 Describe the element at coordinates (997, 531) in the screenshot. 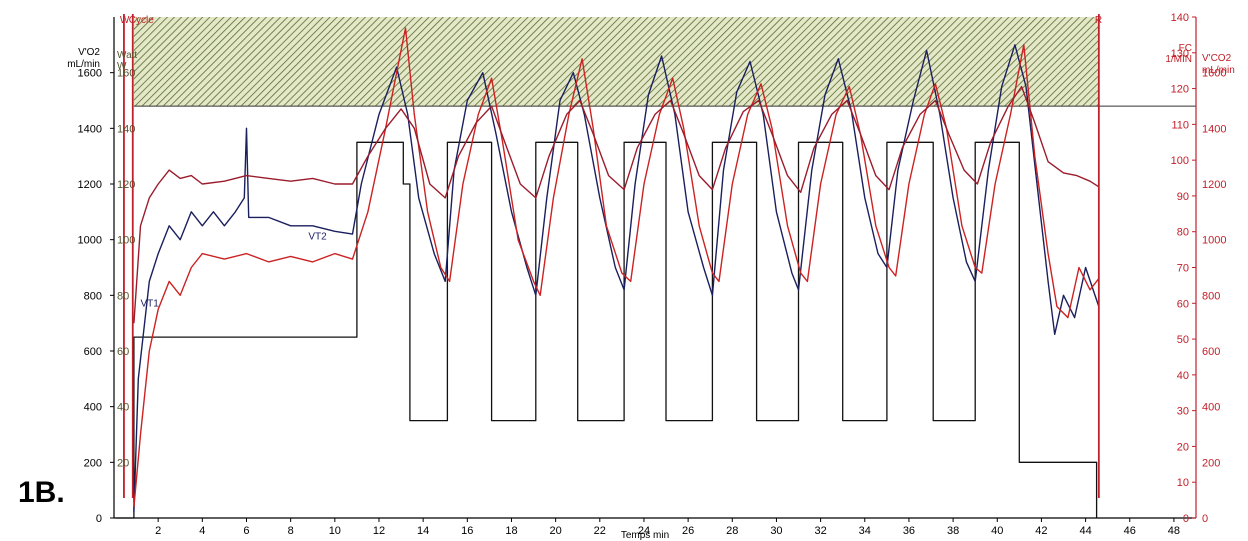

I see `x-tick-label: 40` at that location.